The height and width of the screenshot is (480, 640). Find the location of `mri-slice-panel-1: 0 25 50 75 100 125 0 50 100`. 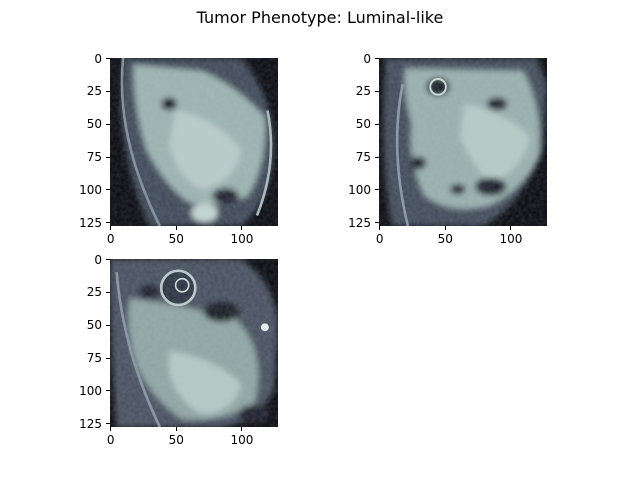

mri-slice-panel-1: 0 25 50 75 100 125 0 50 100 is located at coordinates (178, 149).